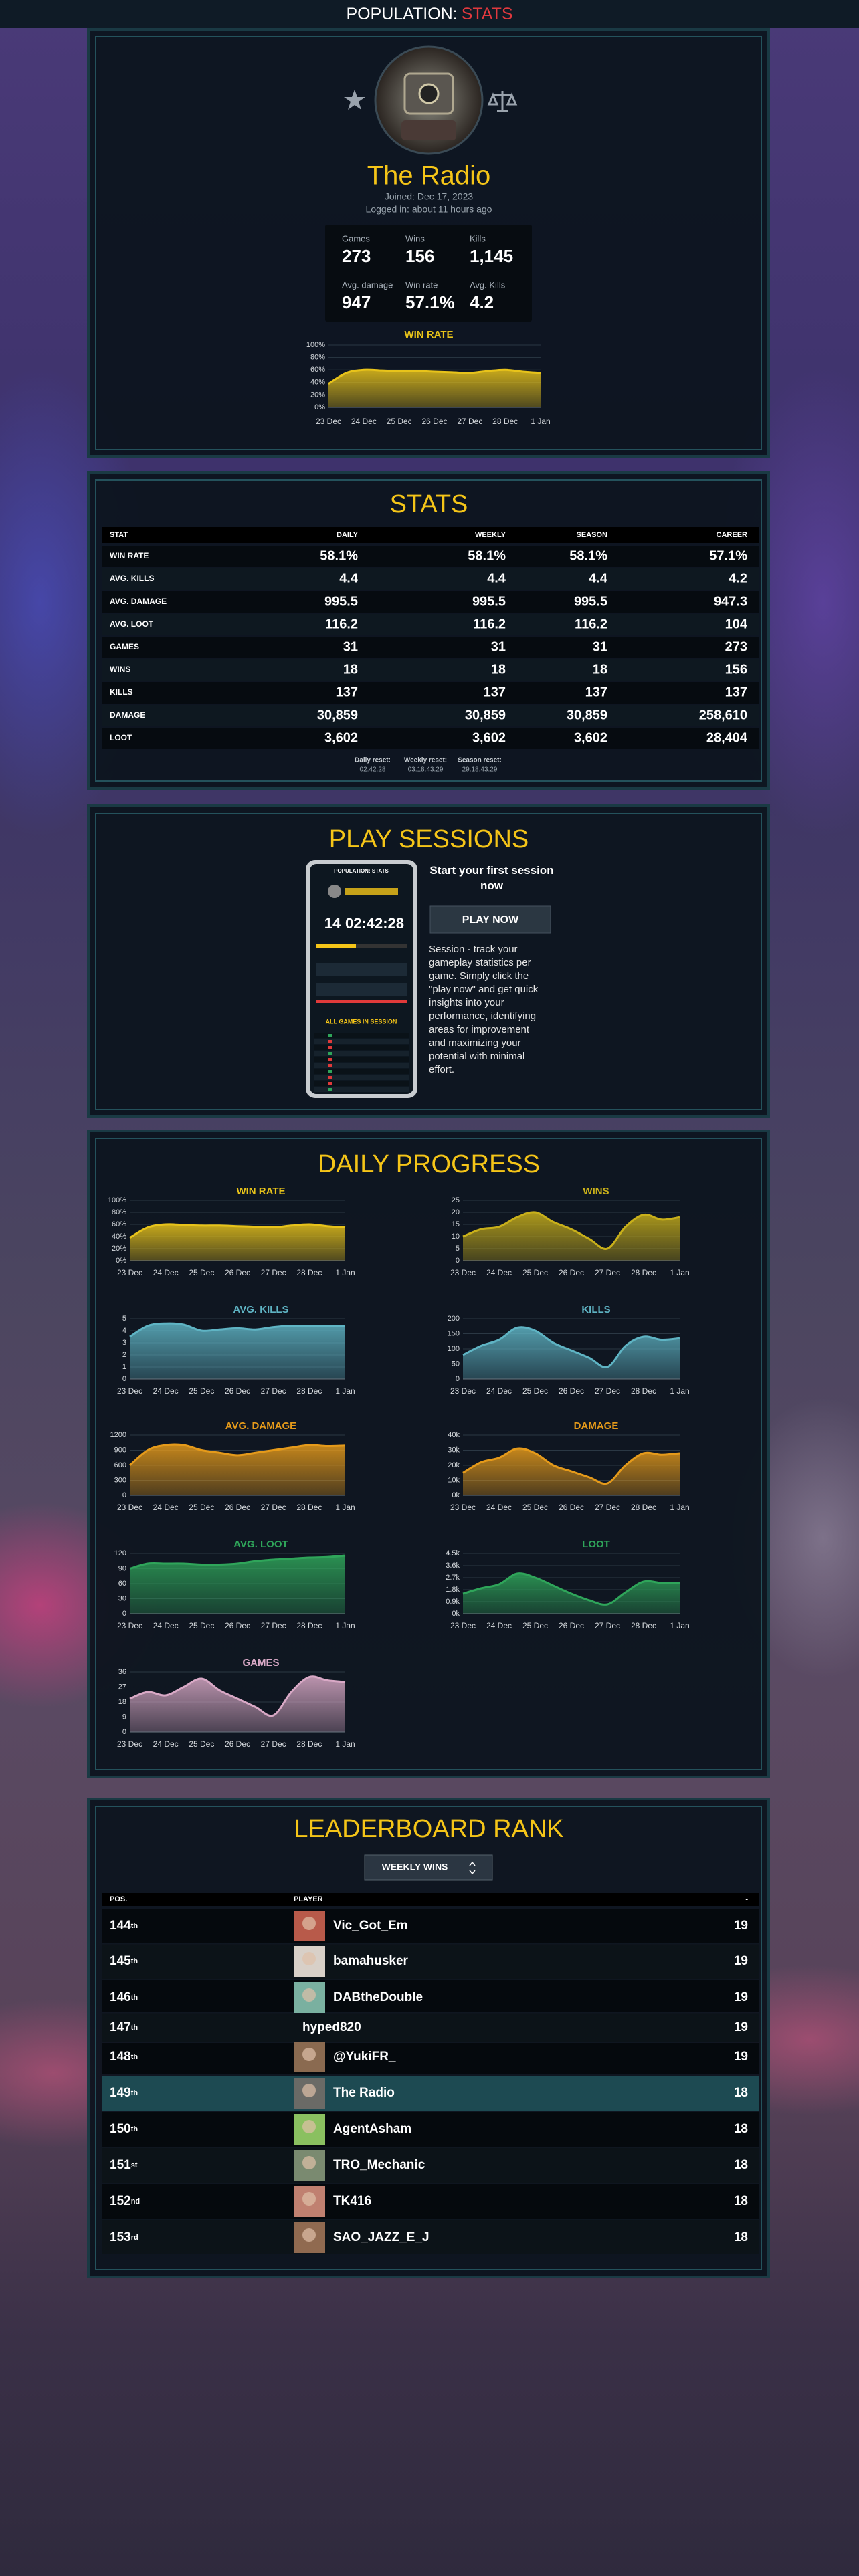  I want to click on position-number: 147, so click(120, 2027).